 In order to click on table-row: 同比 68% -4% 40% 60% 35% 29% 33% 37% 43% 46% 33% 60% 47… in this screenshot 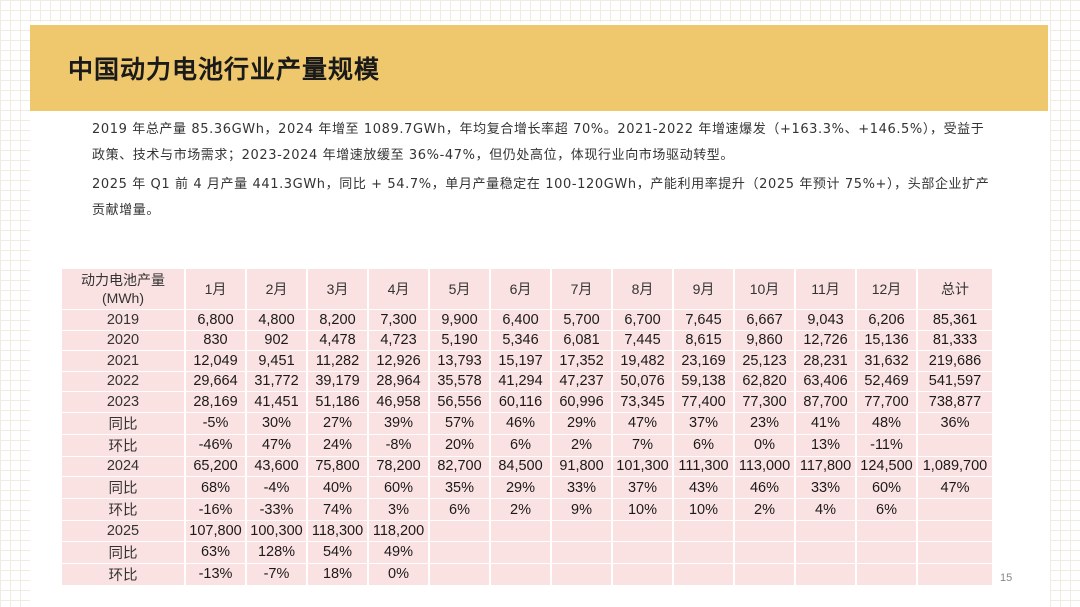, I will do `click(527, 487)`.